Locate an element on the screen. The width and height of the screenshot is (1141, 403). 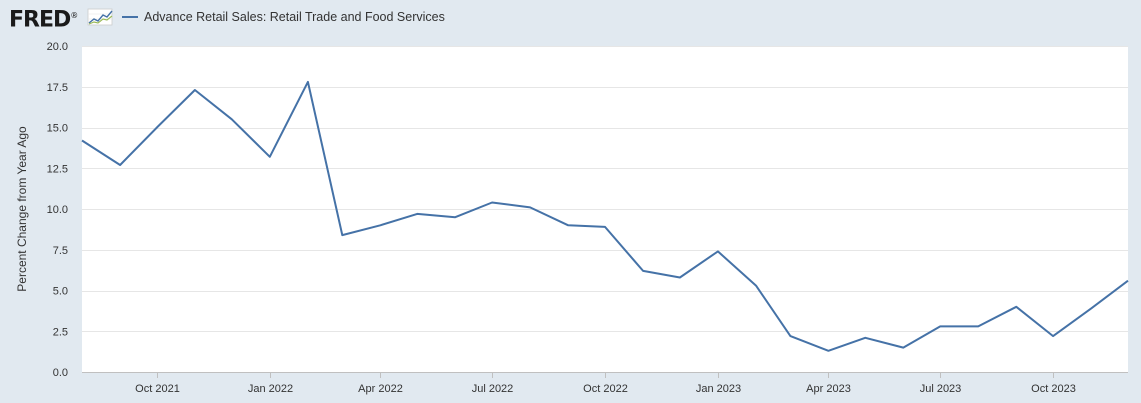
y-tick-label: 7.5 is located at coordinates (60, 251).